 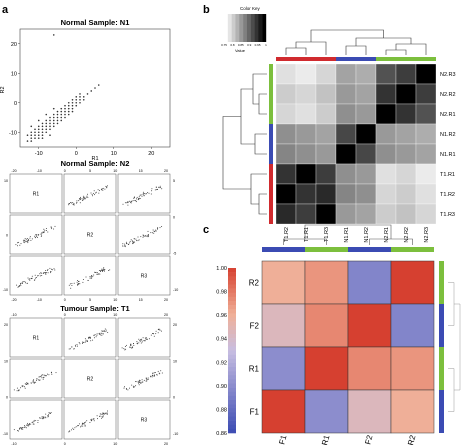 What do you see at coordinates (151, 154) in the screenshot?
I see `x-tick-label: 20` at bounding box center [151, 154].